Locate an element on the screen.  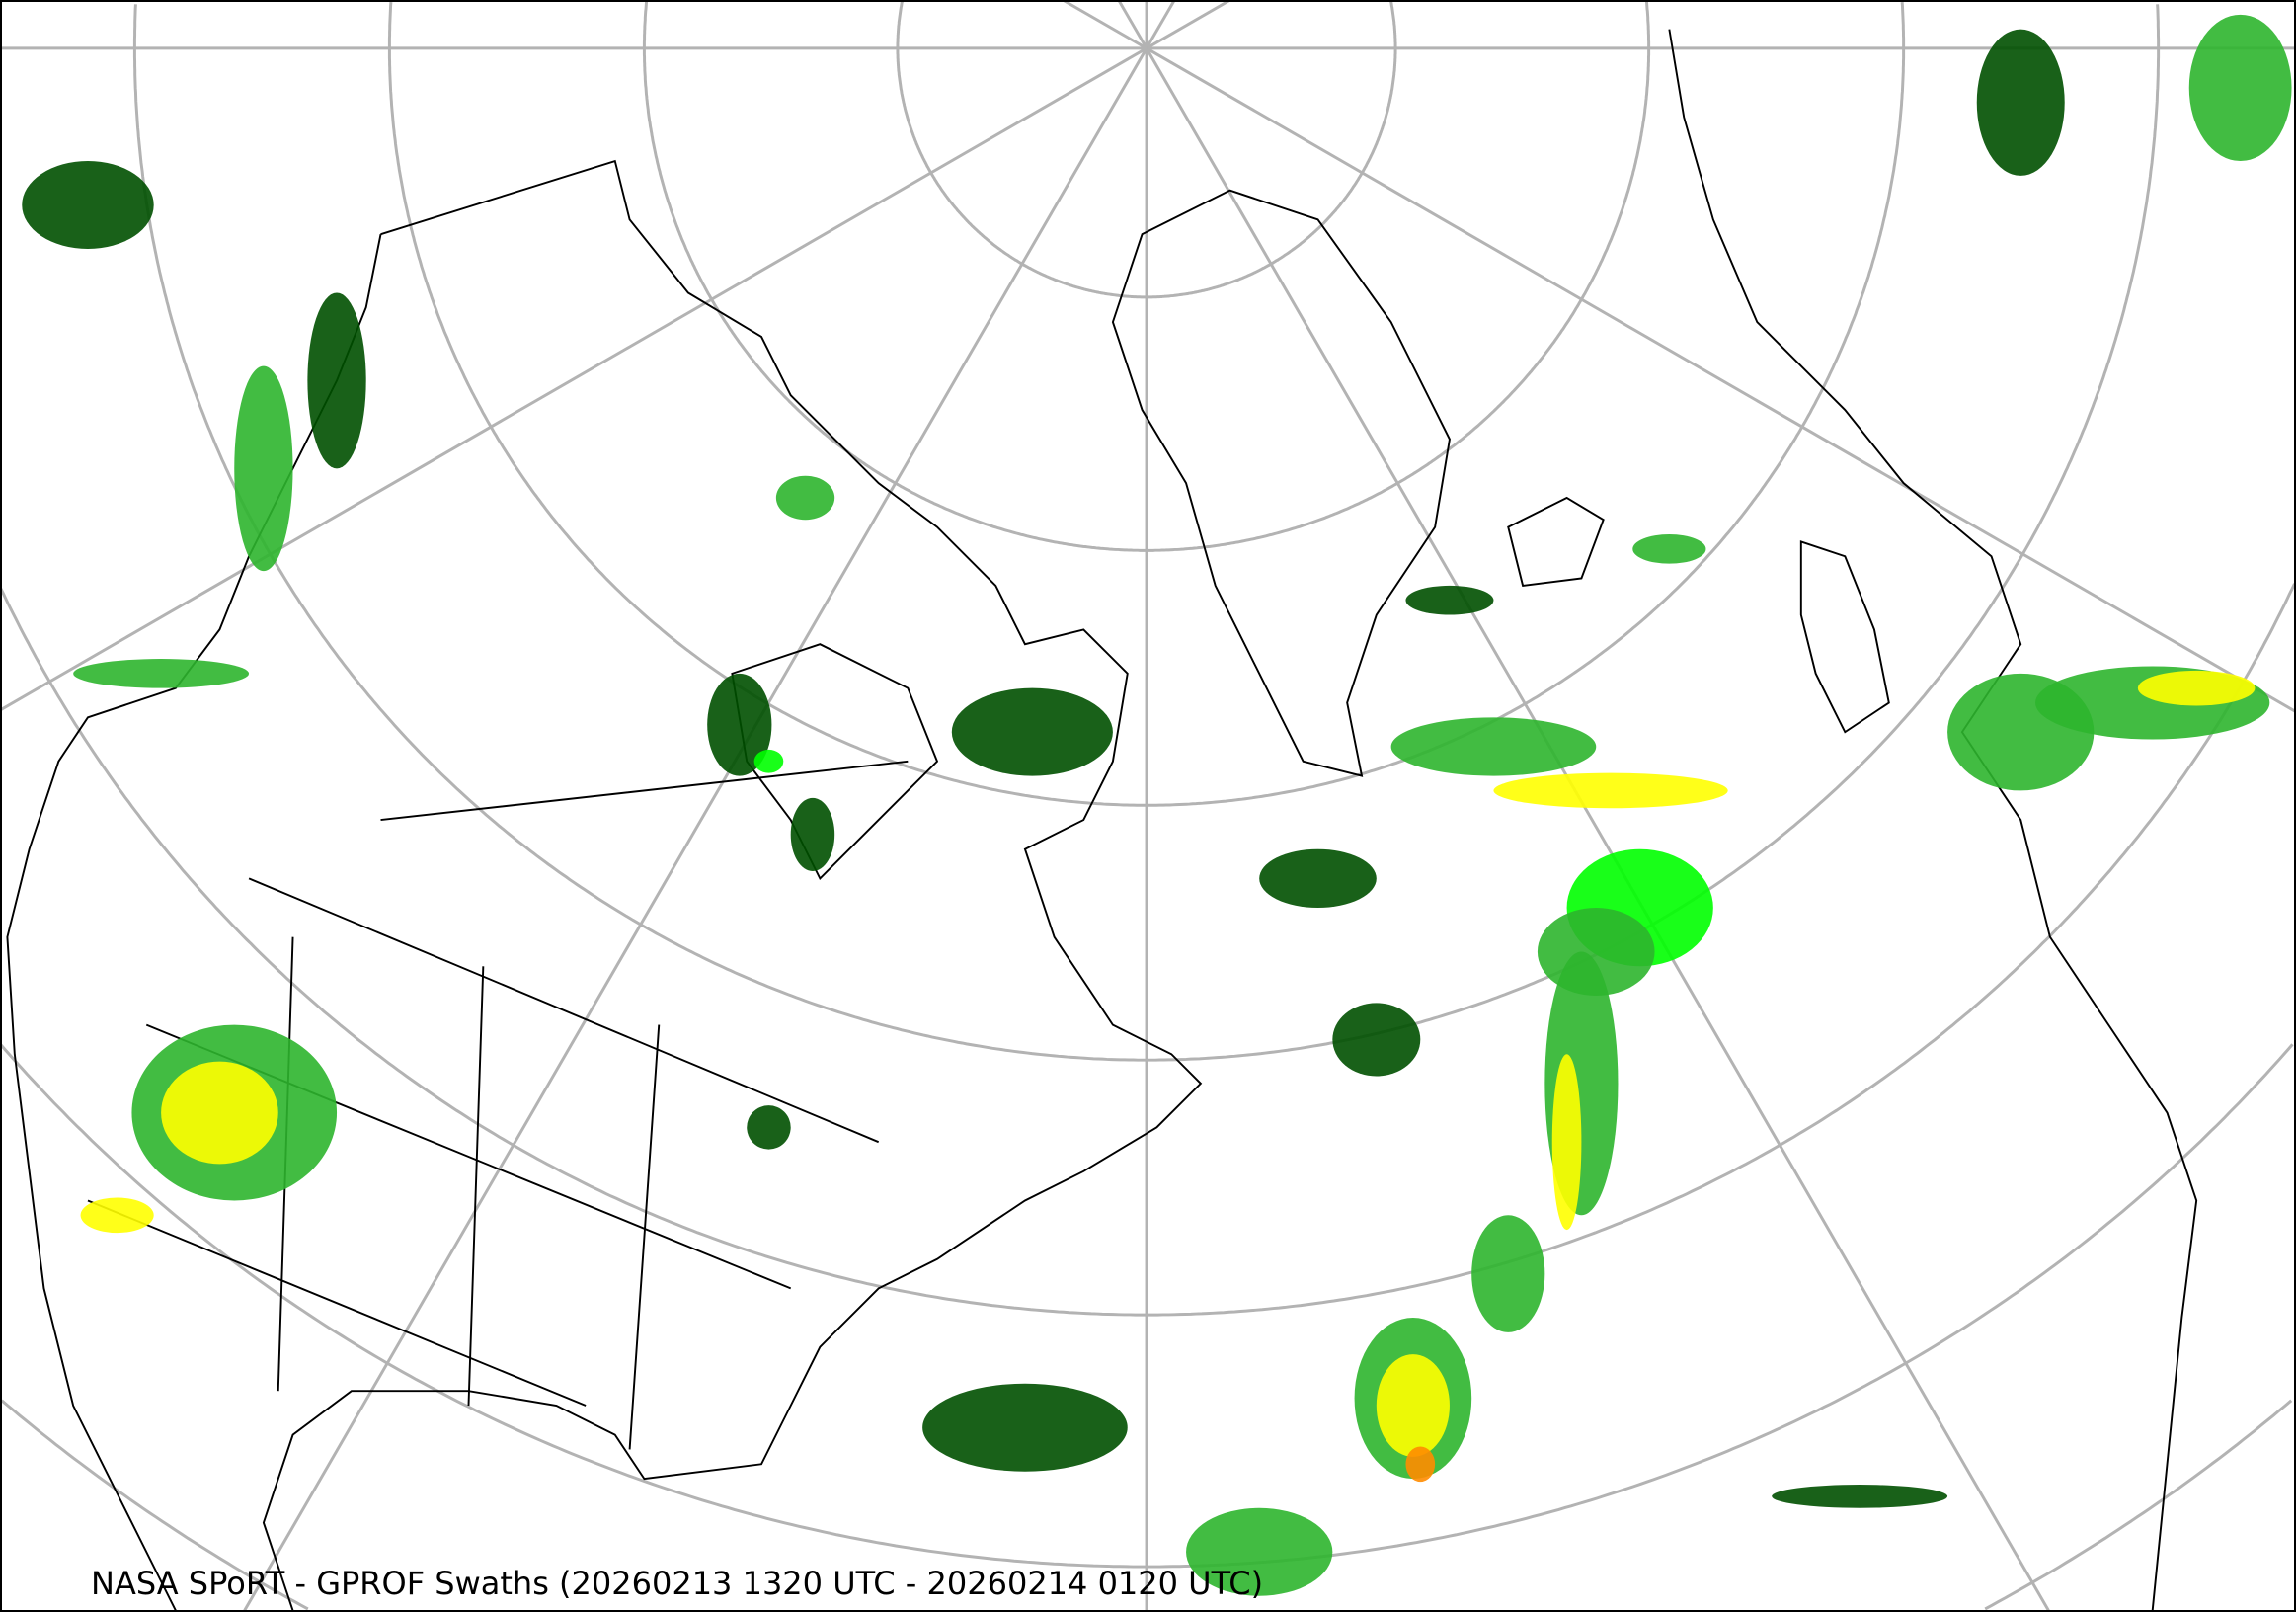
hudson-bay is located at coordinates (835, 761).